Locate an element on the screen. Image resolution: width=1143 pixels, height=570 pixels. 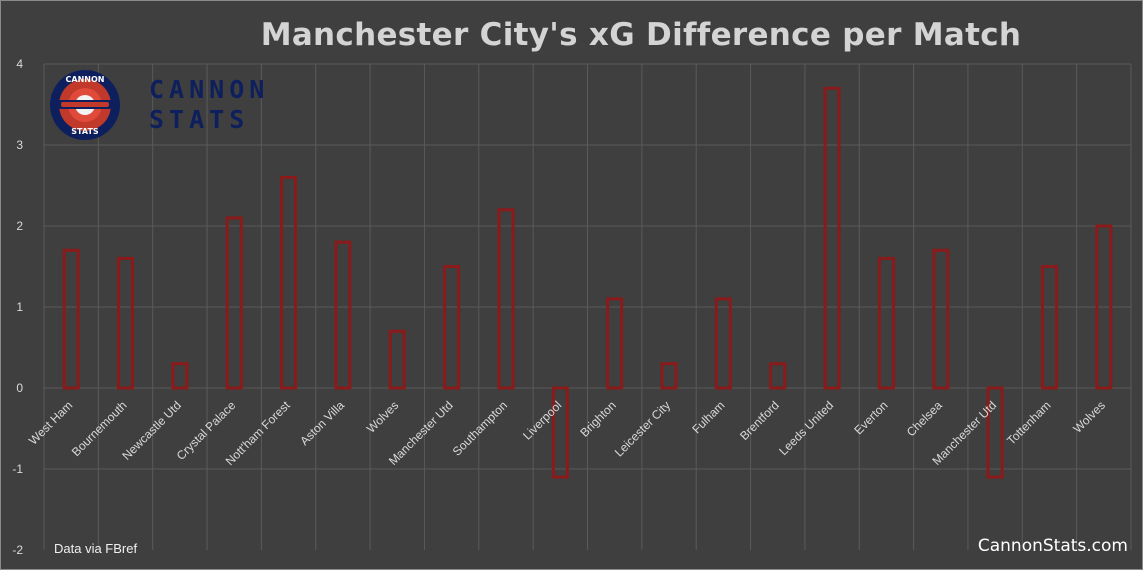
y-tick-label: 1 is located at coordinates (19, 307).